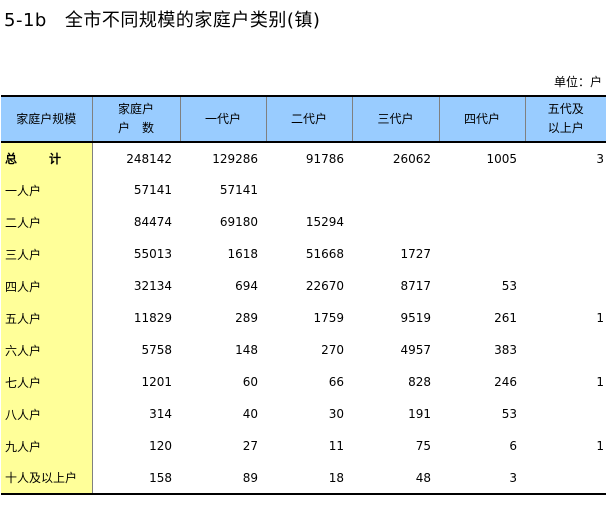  I want to click on row-label: 总 计, so click(47, 158).